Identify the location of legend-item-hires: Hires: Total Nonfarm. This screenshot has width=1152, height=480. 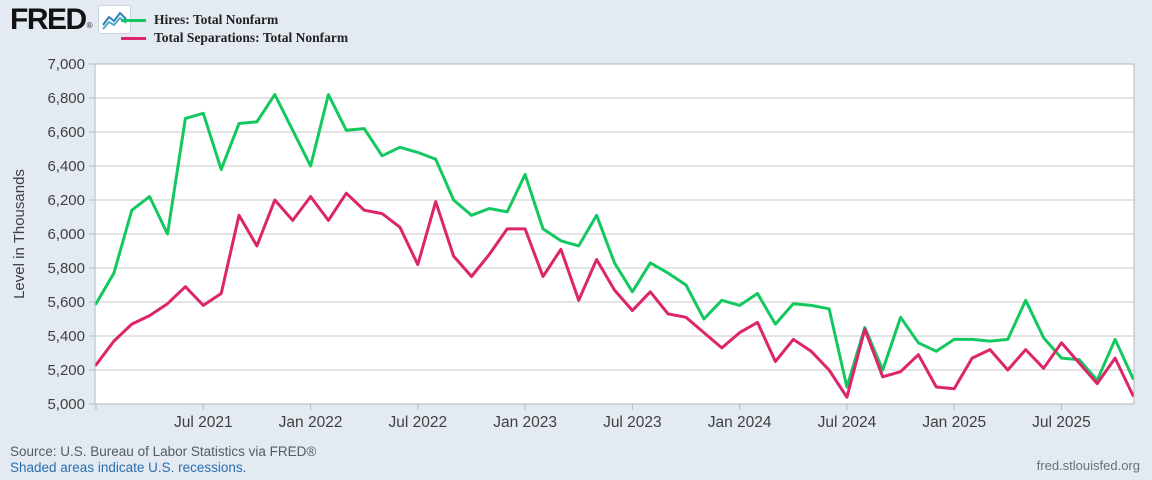
(234, 20).